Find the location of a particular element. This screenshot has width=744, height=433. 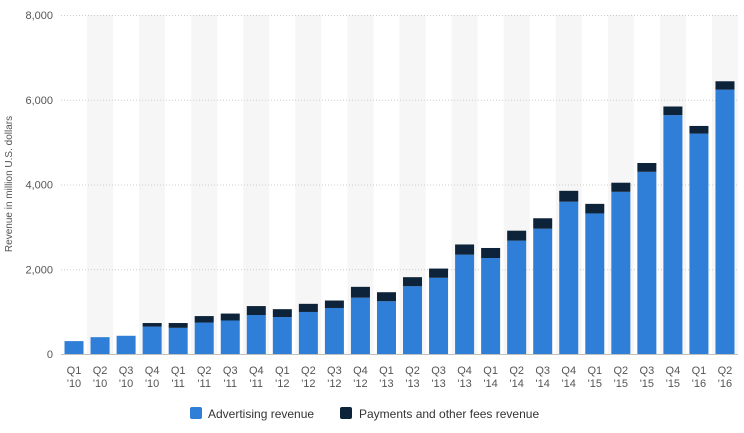

y-axis-title: Revenue in million U.S. dollars is located at coordinates (9, 184).